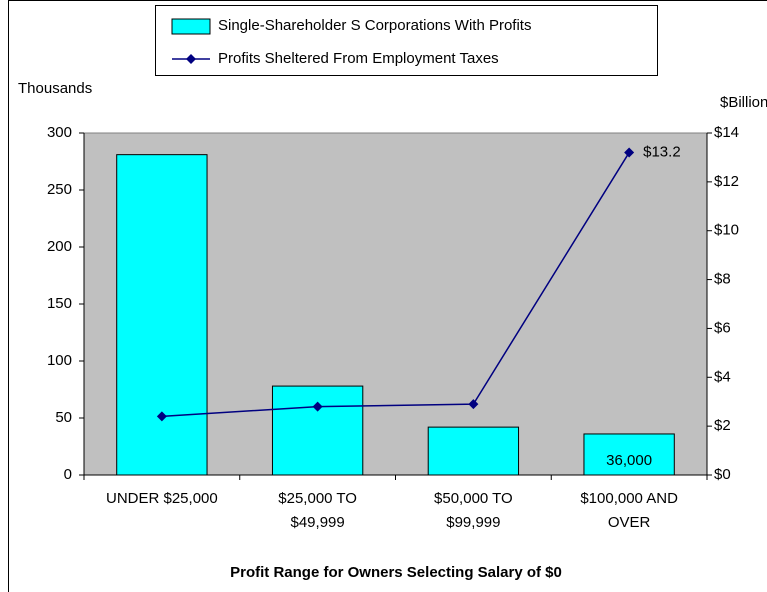  I want to click on y2-tick-label: $12, so click(726, 181).